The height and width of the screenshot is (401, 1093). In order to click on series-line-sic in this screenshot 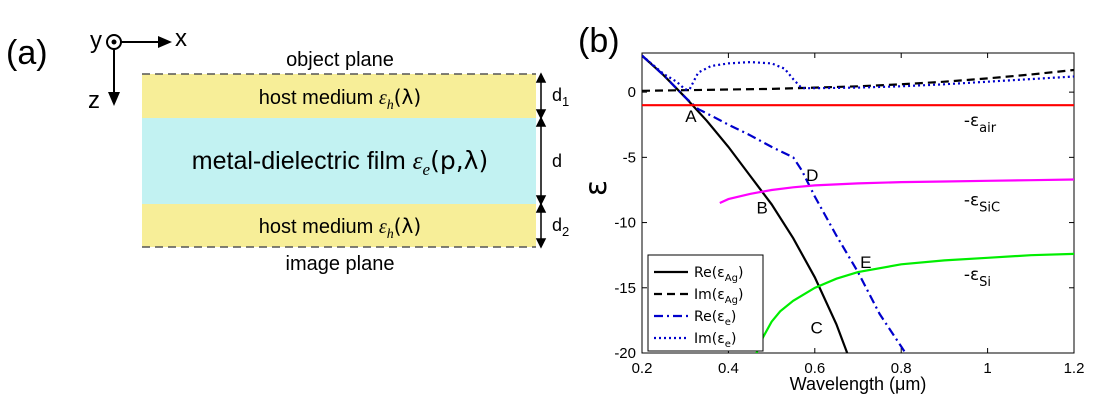, I will do `click(896, 191)`.